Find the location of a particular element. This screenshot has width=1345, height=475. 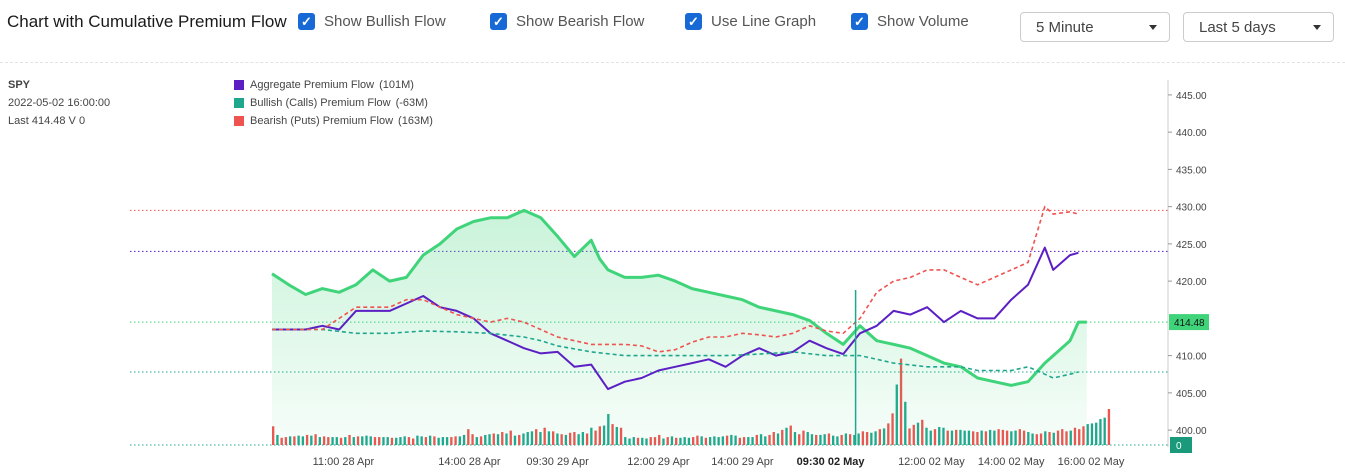

symbol-label: SPY is located at coordinates (19, 85).